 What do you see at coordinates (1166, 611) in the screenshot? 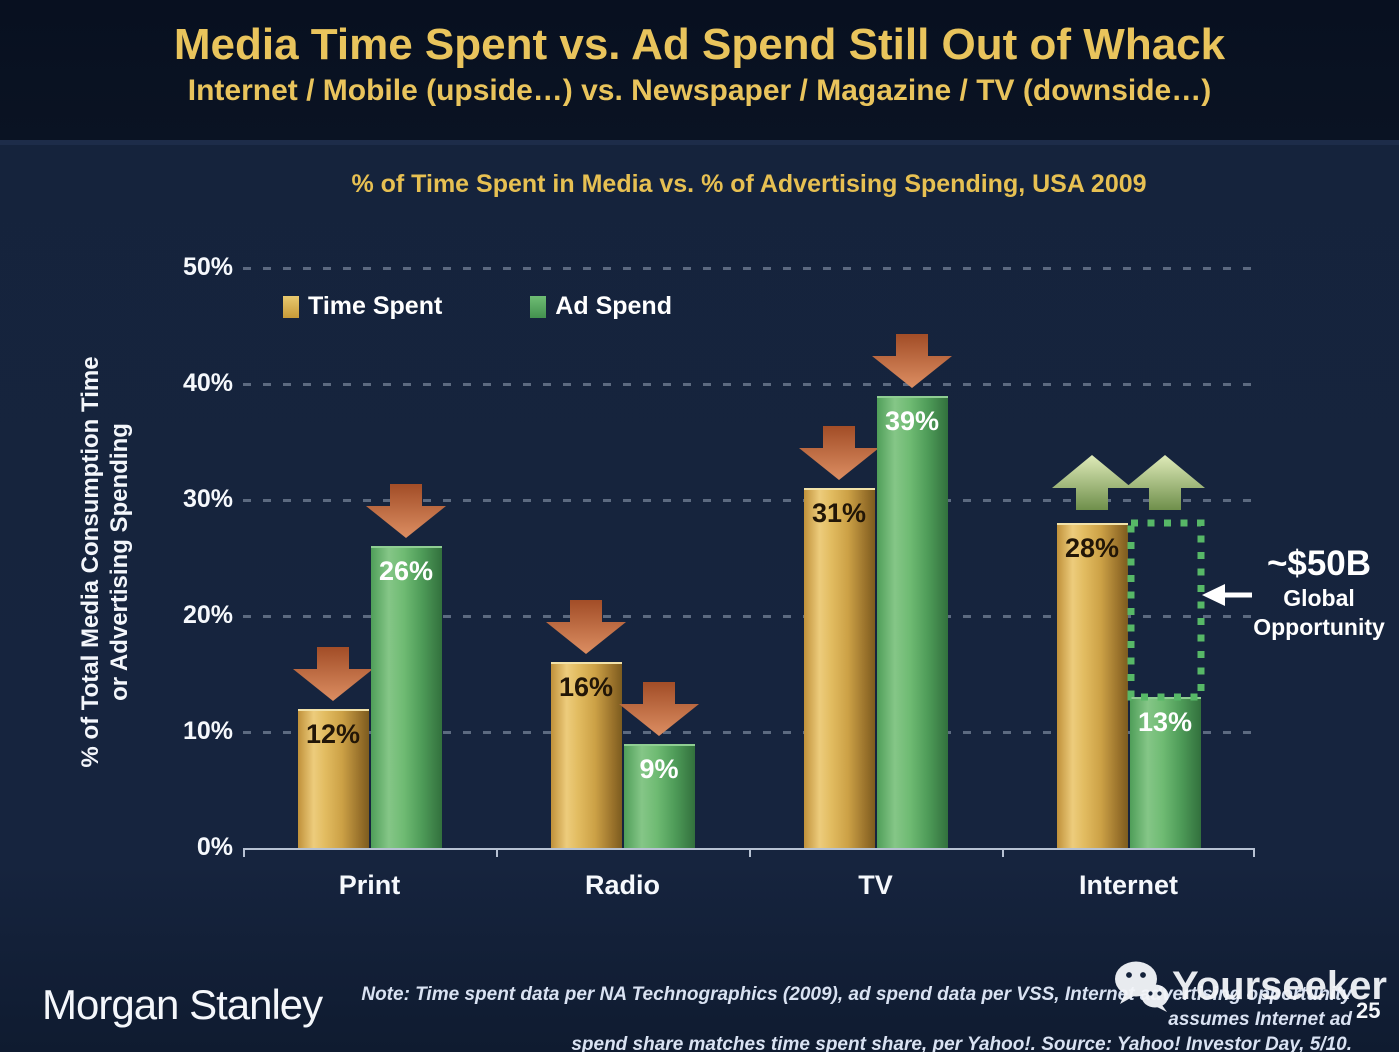
I see `gap-dotted-rectangle` at bounding box center [1166, 611].